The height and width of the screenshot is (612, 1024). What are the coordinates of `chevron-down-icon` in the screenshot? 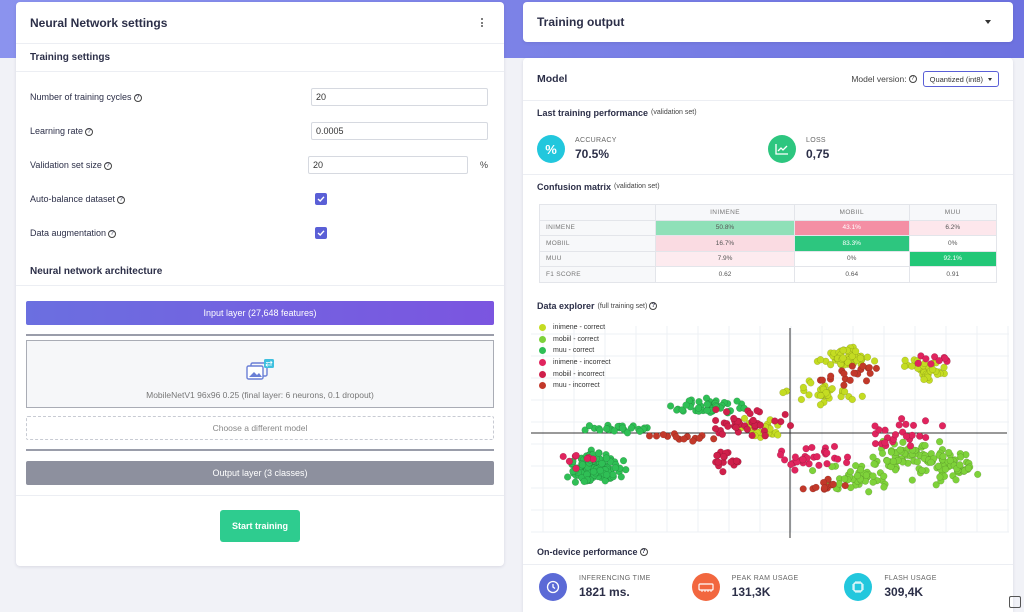 It's located at (988, 22).